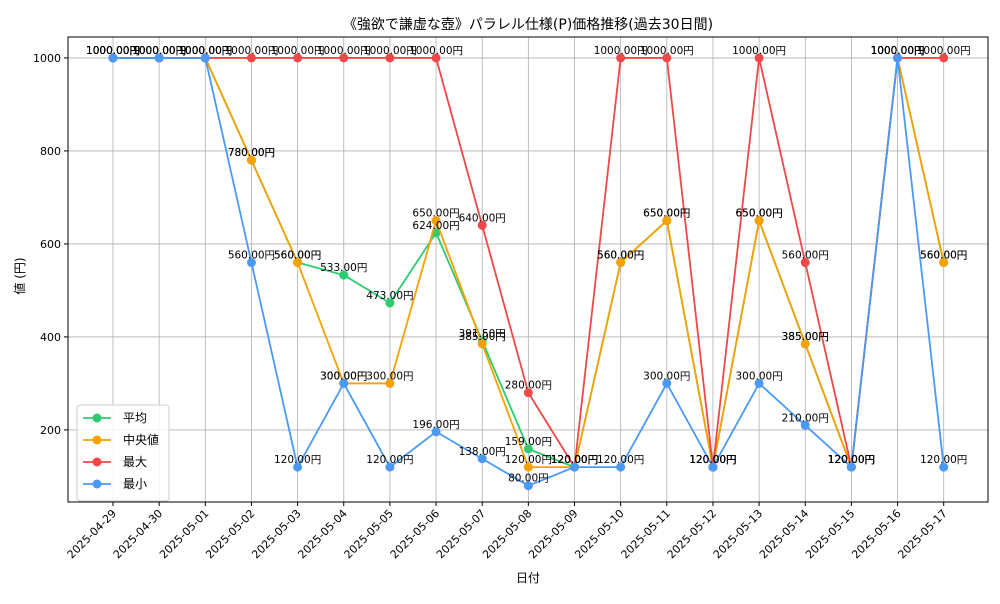 This screenshot has width=1000, height=604. What do you see at coordinates (141, 439) in the screenshot?
I see `legend-label-1: 中央値` at bounding box center [141, 439].